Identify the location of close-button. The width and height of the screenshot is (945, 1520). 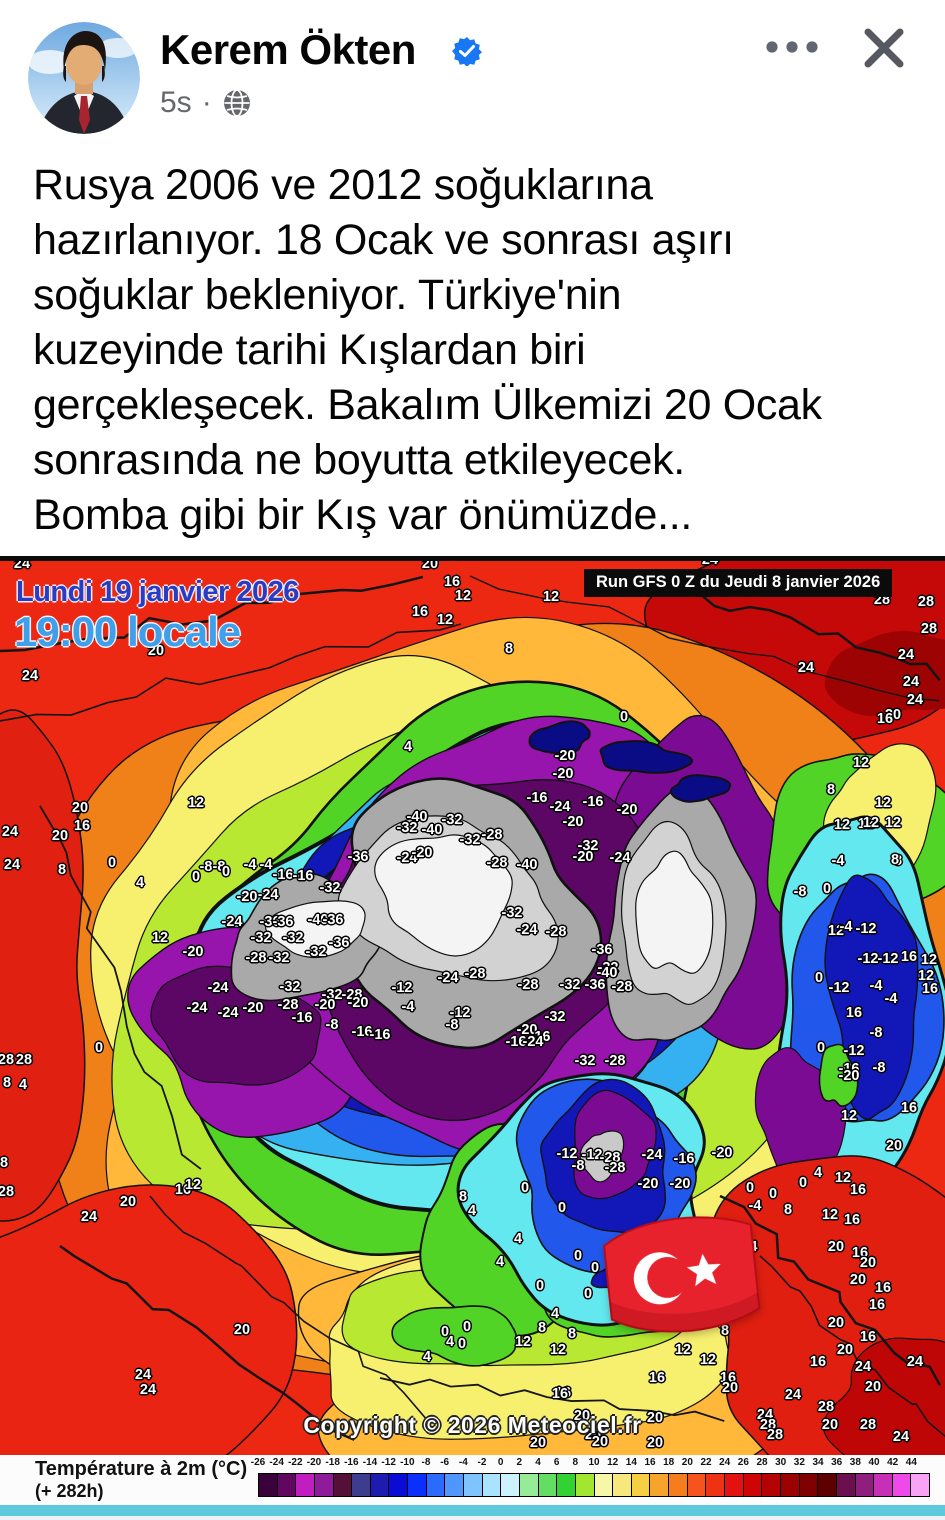
(884, 48).